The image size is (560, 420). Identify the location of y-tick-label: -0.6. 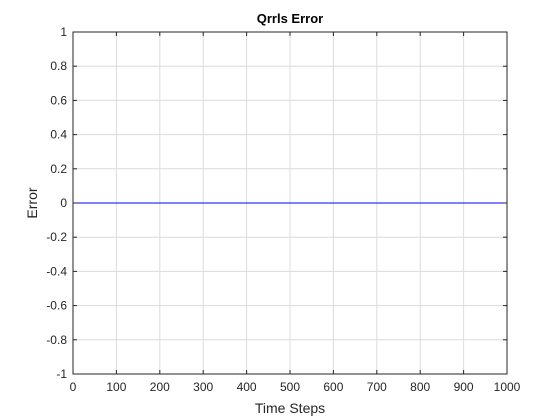
(56, 306).